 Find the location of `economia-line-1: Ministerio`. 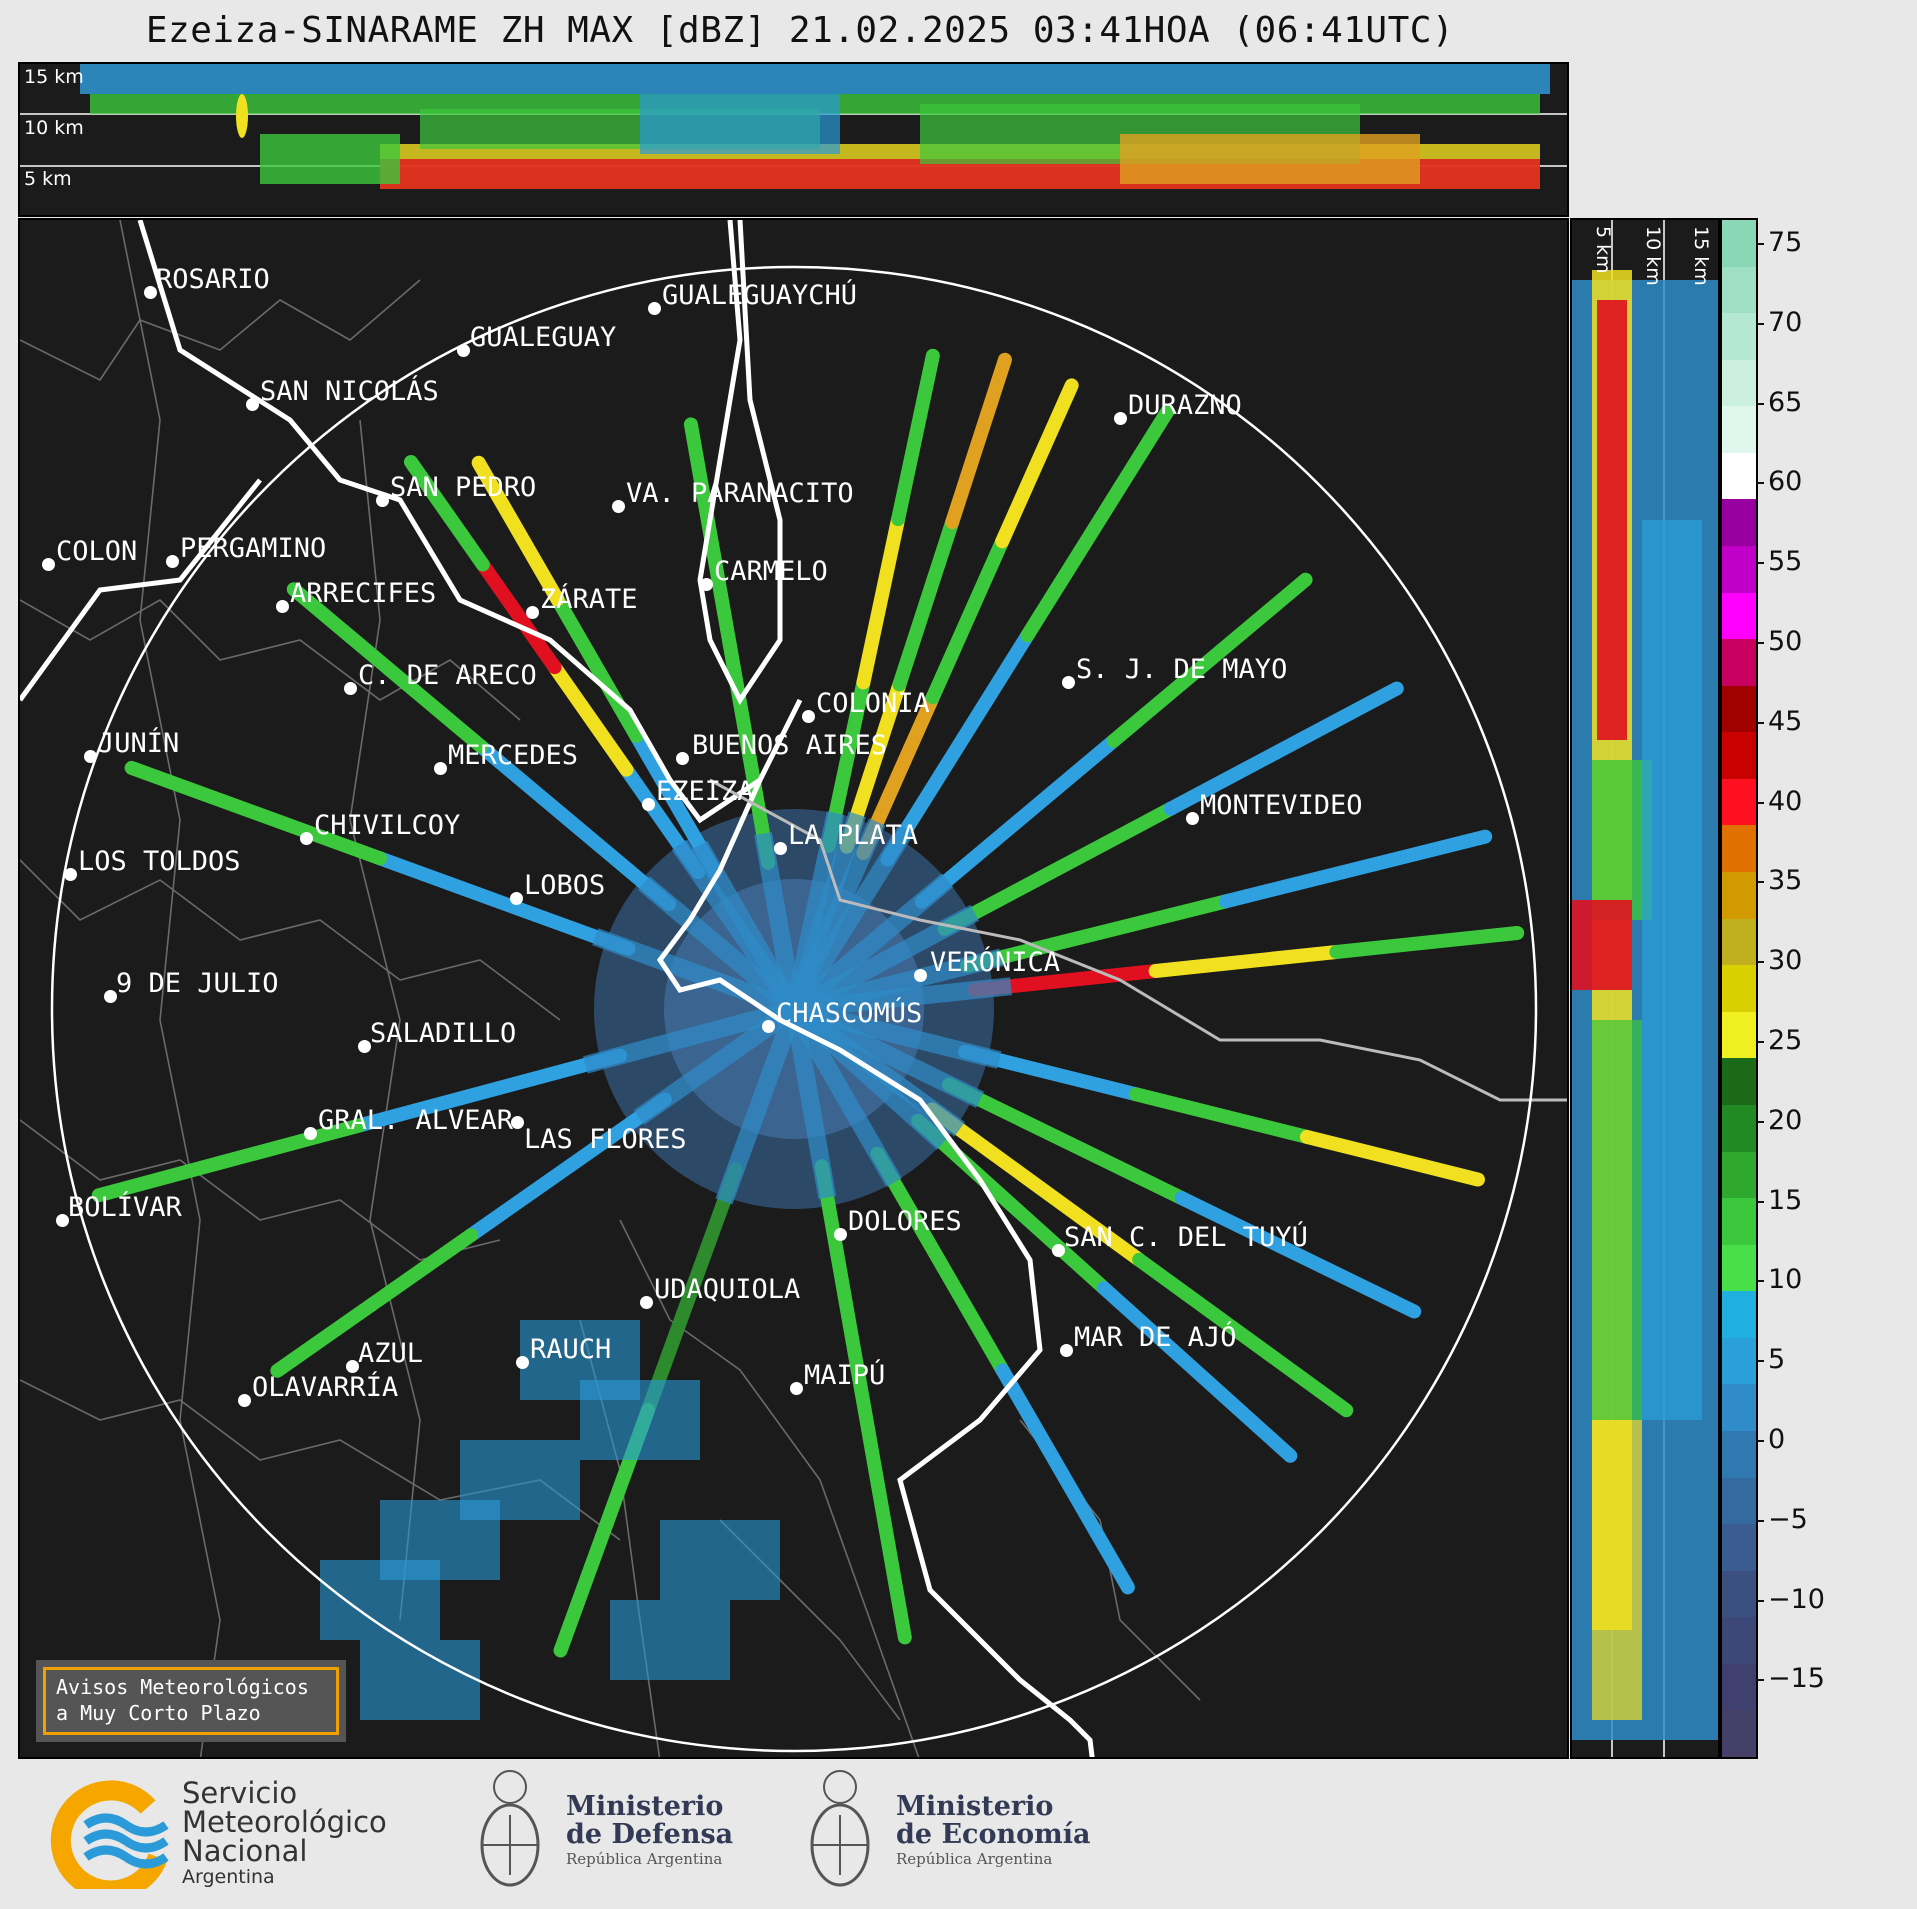

economia-line-1: Ministerio is located at coordinates (975, 1806).